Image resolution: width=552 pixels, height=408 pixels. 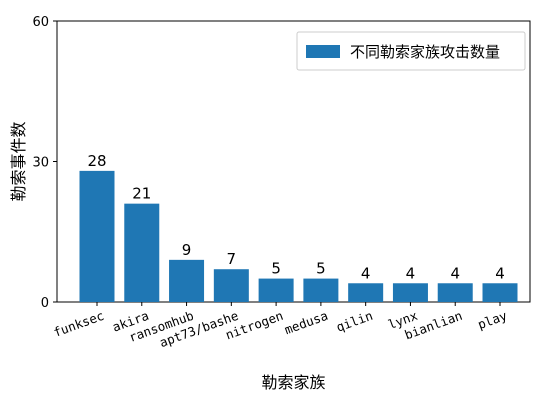 I want to click on bar-apt73-bashe, so click(x=231, y=285).